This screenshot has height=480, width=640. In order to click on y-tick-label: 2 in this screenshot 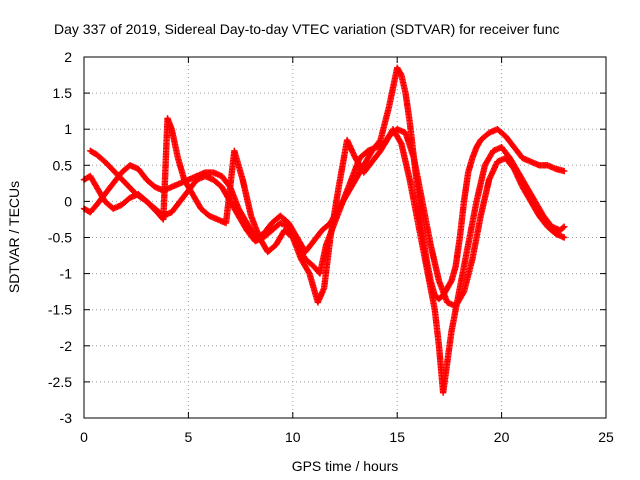, I will do `click(68, 57)`.